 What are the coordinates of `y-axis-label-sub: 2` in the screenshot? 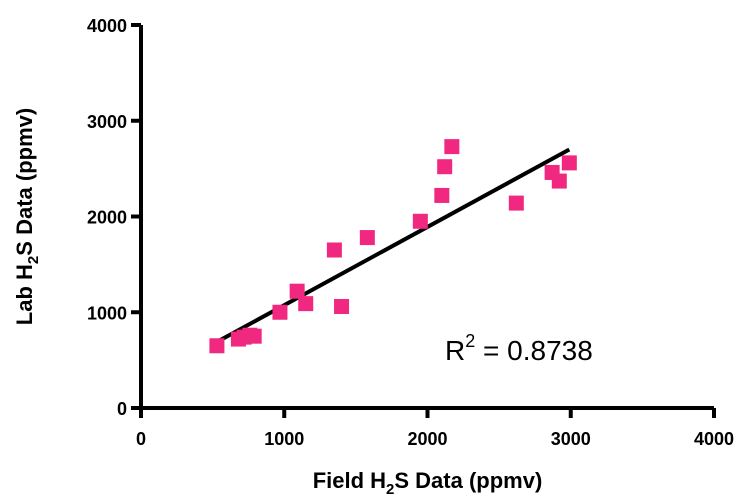 It's located at (33, 260).